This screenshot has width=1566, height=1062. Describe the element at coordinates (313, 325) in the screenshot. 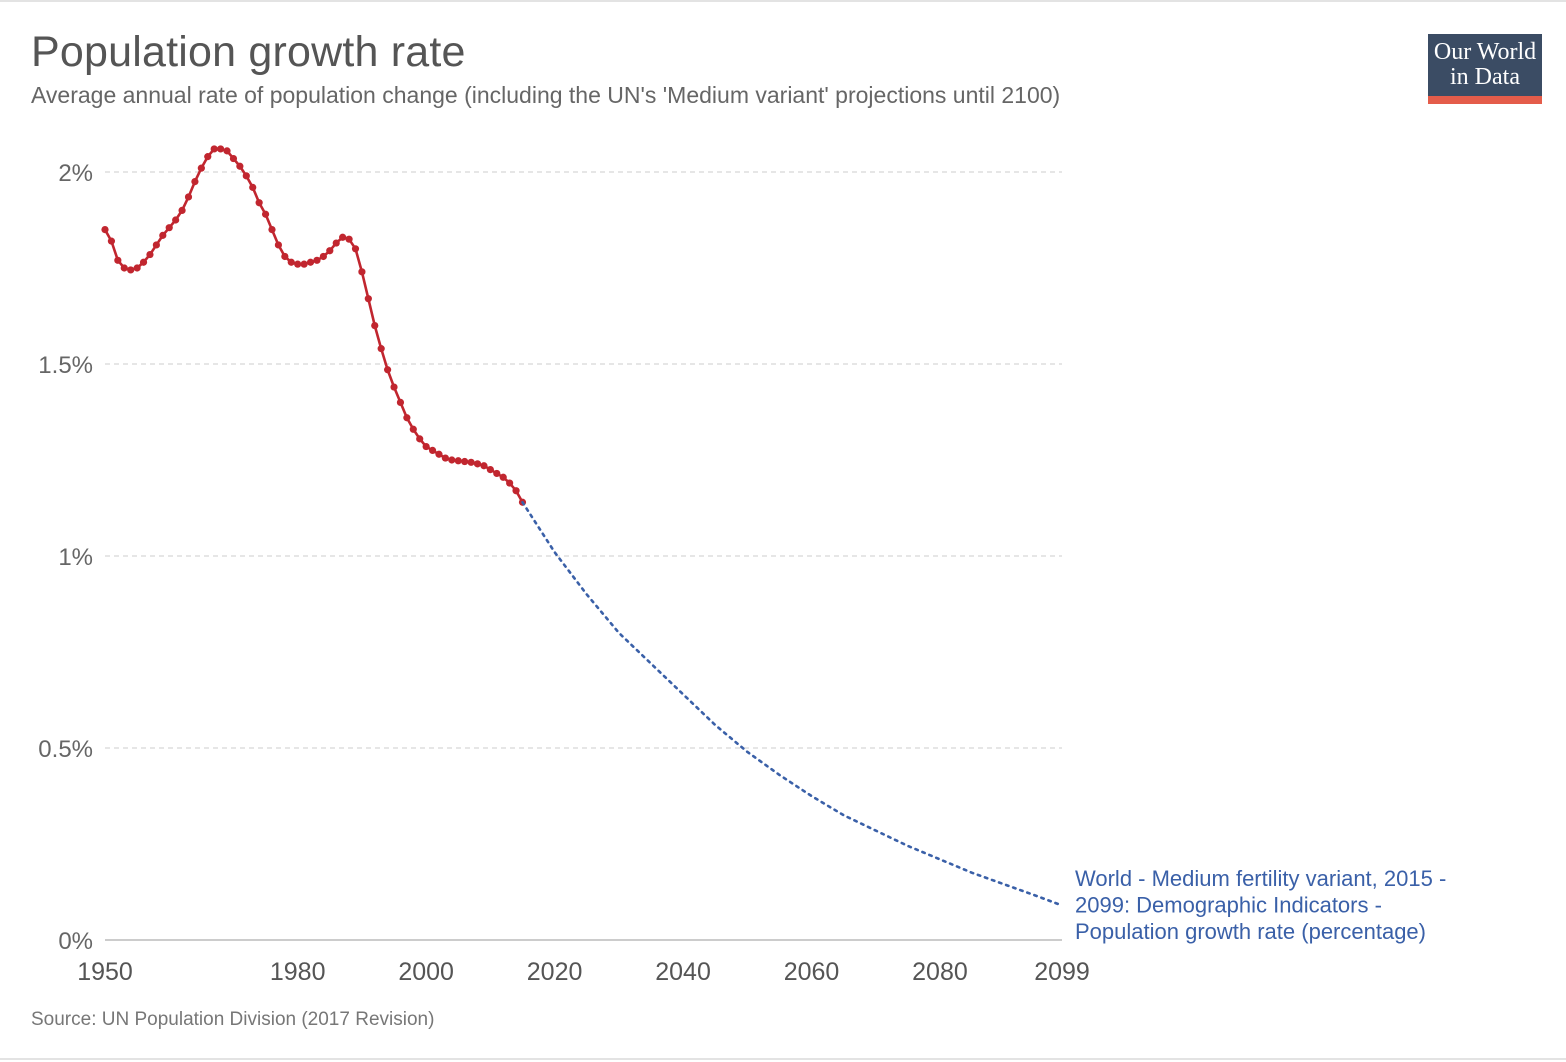

I see `historical-series-line` at that location.